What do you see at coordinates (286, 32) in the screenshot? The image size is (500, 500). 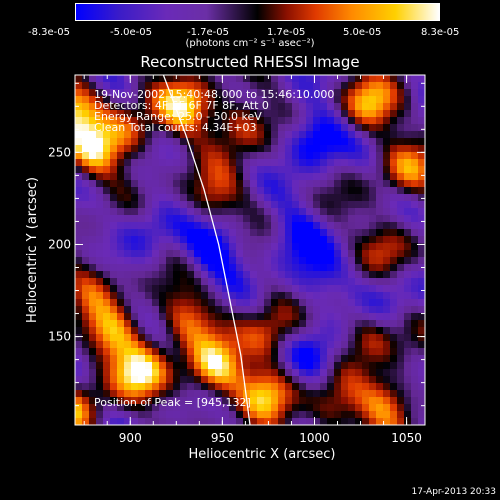 I see `colorbar-tick: 1.7e-05` at bounding box center [286, 32].